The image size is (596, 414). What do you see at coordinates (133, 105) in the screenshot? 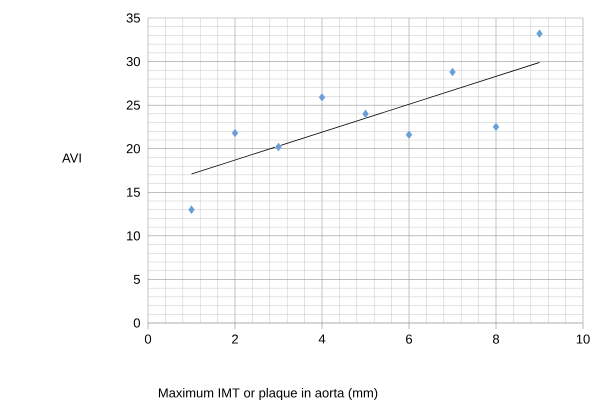
I see `y-tick-label: 25` at bounding box center [133, 105].